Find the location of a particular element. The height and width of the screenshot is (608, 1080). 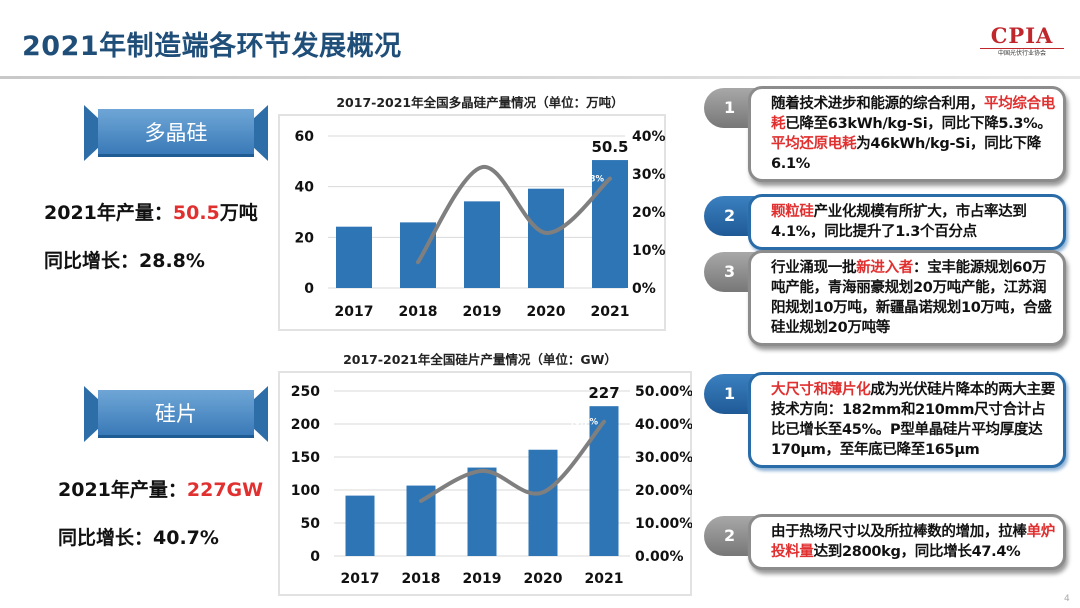

point-text: 达到2800kg，同比增长47.4% is located at coordinates (917, 552).